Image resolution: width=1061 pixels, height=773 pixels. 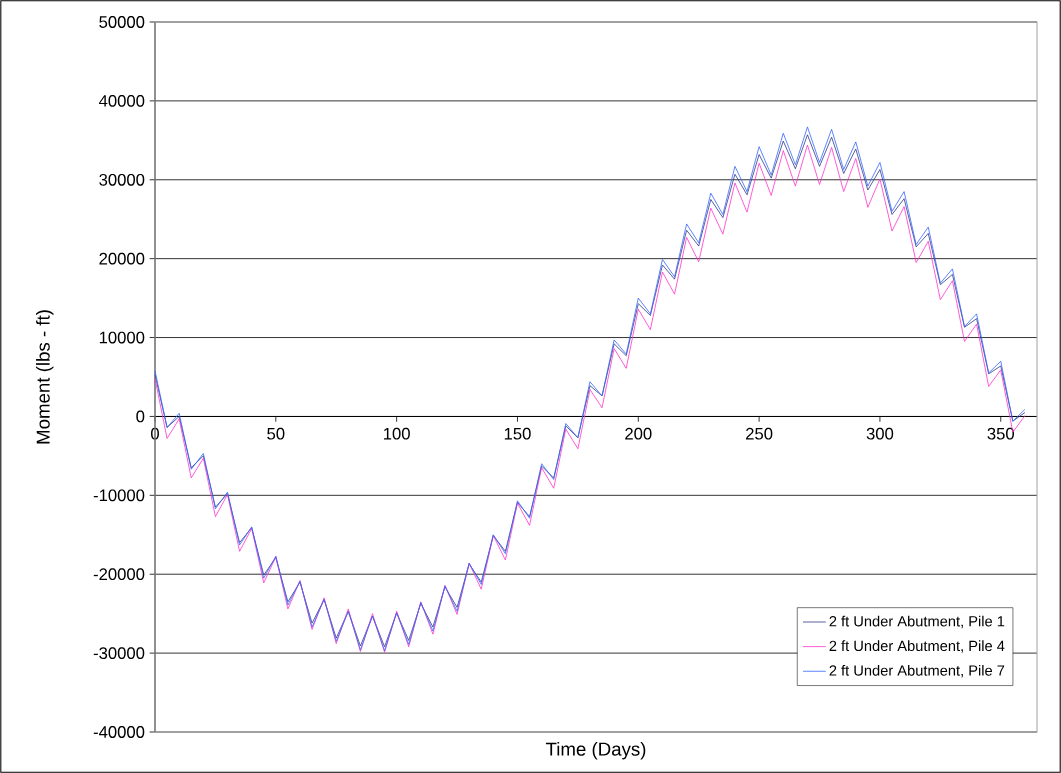 What do you see at coordinates (122, 337) in the screenshot?
I see `y-tick-label: 10000` at bounding box center [122, 337].